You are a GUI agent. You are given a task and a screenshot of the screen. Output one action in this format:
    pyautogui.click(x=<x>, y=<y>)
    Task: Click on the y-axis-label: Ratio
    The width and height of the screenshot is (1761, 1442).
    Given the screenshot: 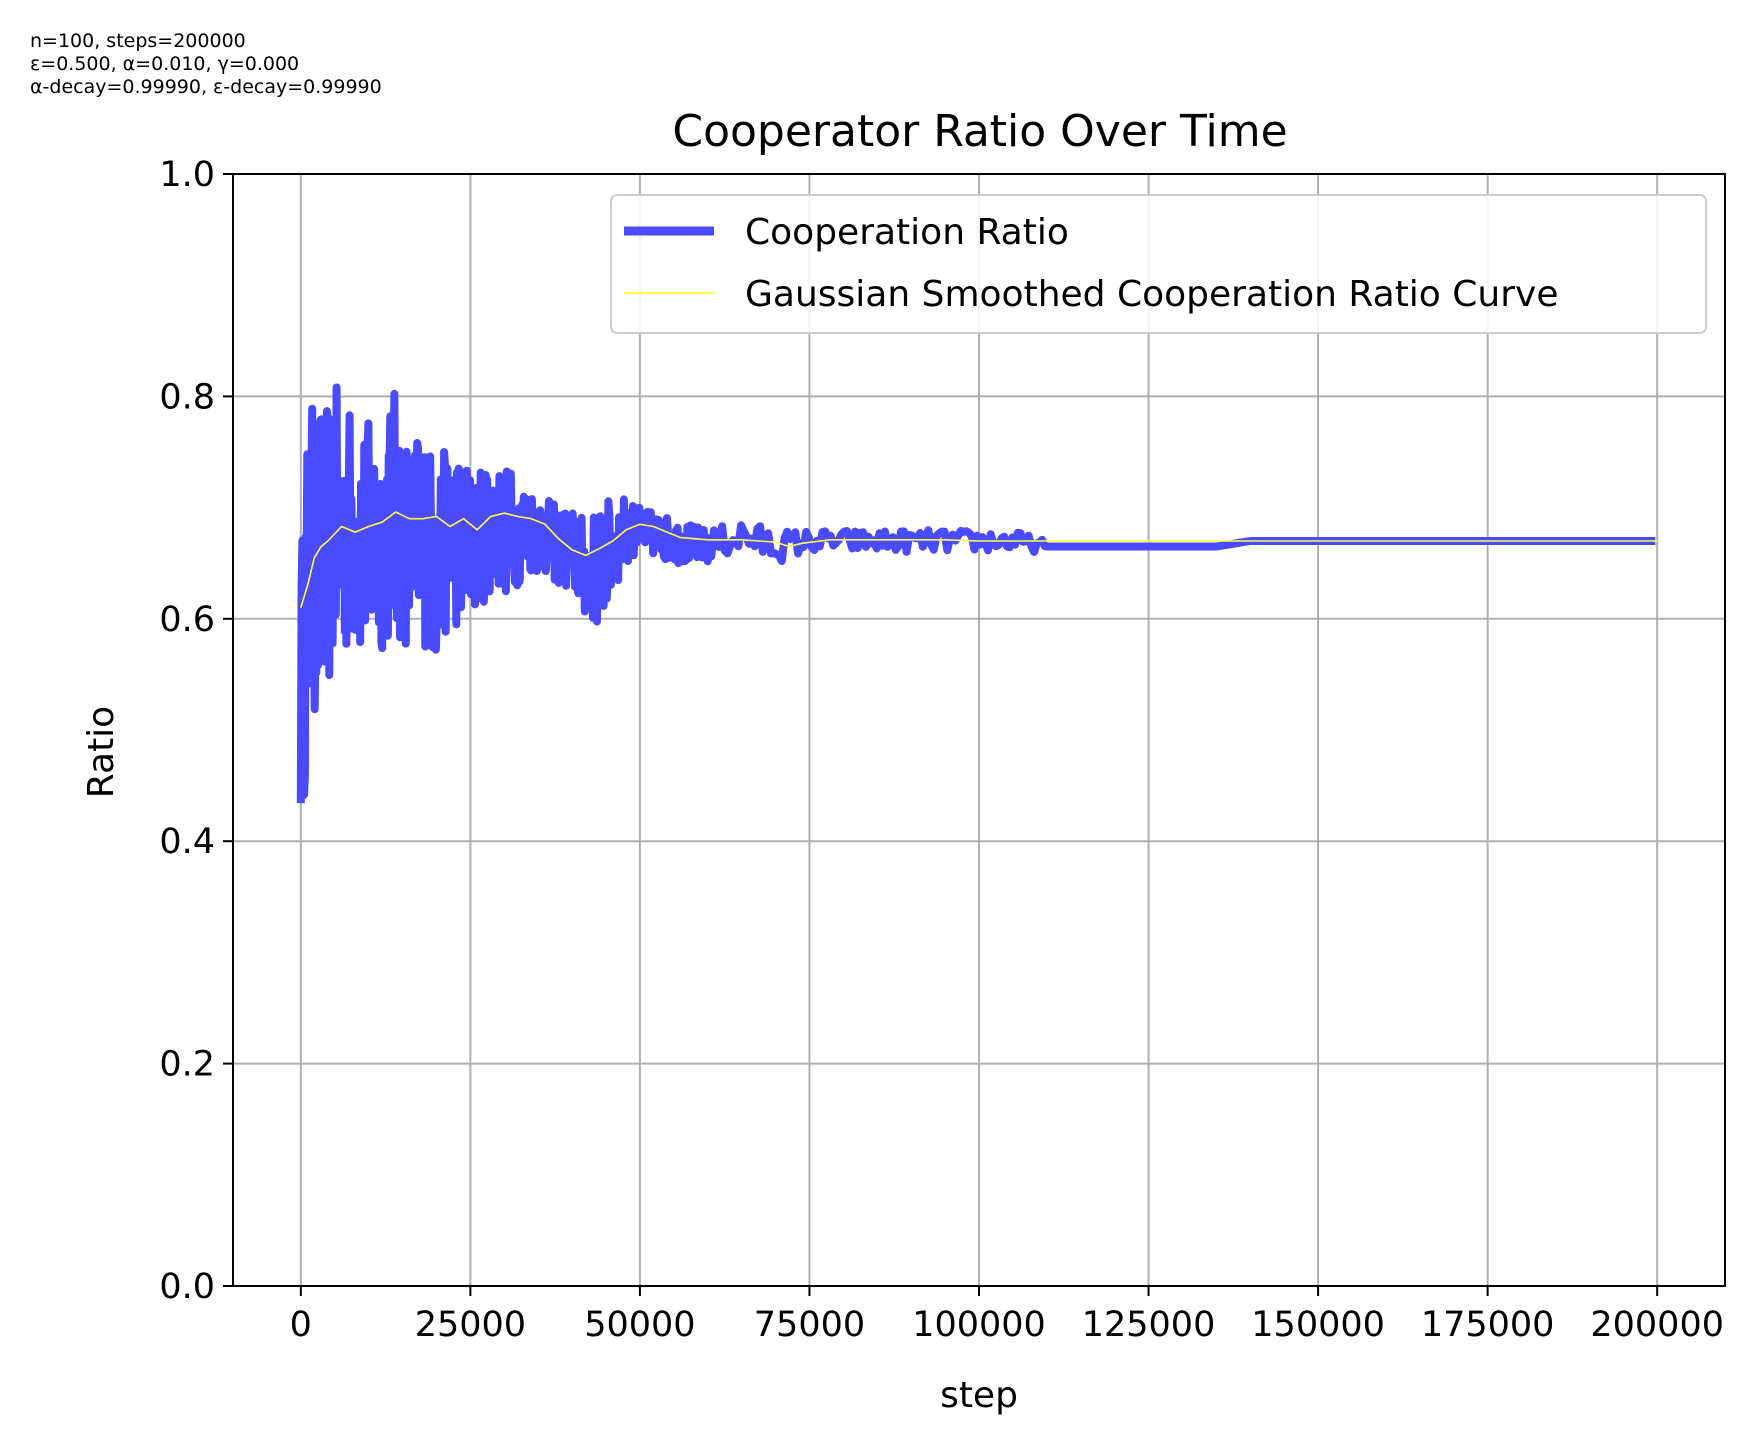 What is the action you would take?
    pyautogui.click(x=101, y=752)
    